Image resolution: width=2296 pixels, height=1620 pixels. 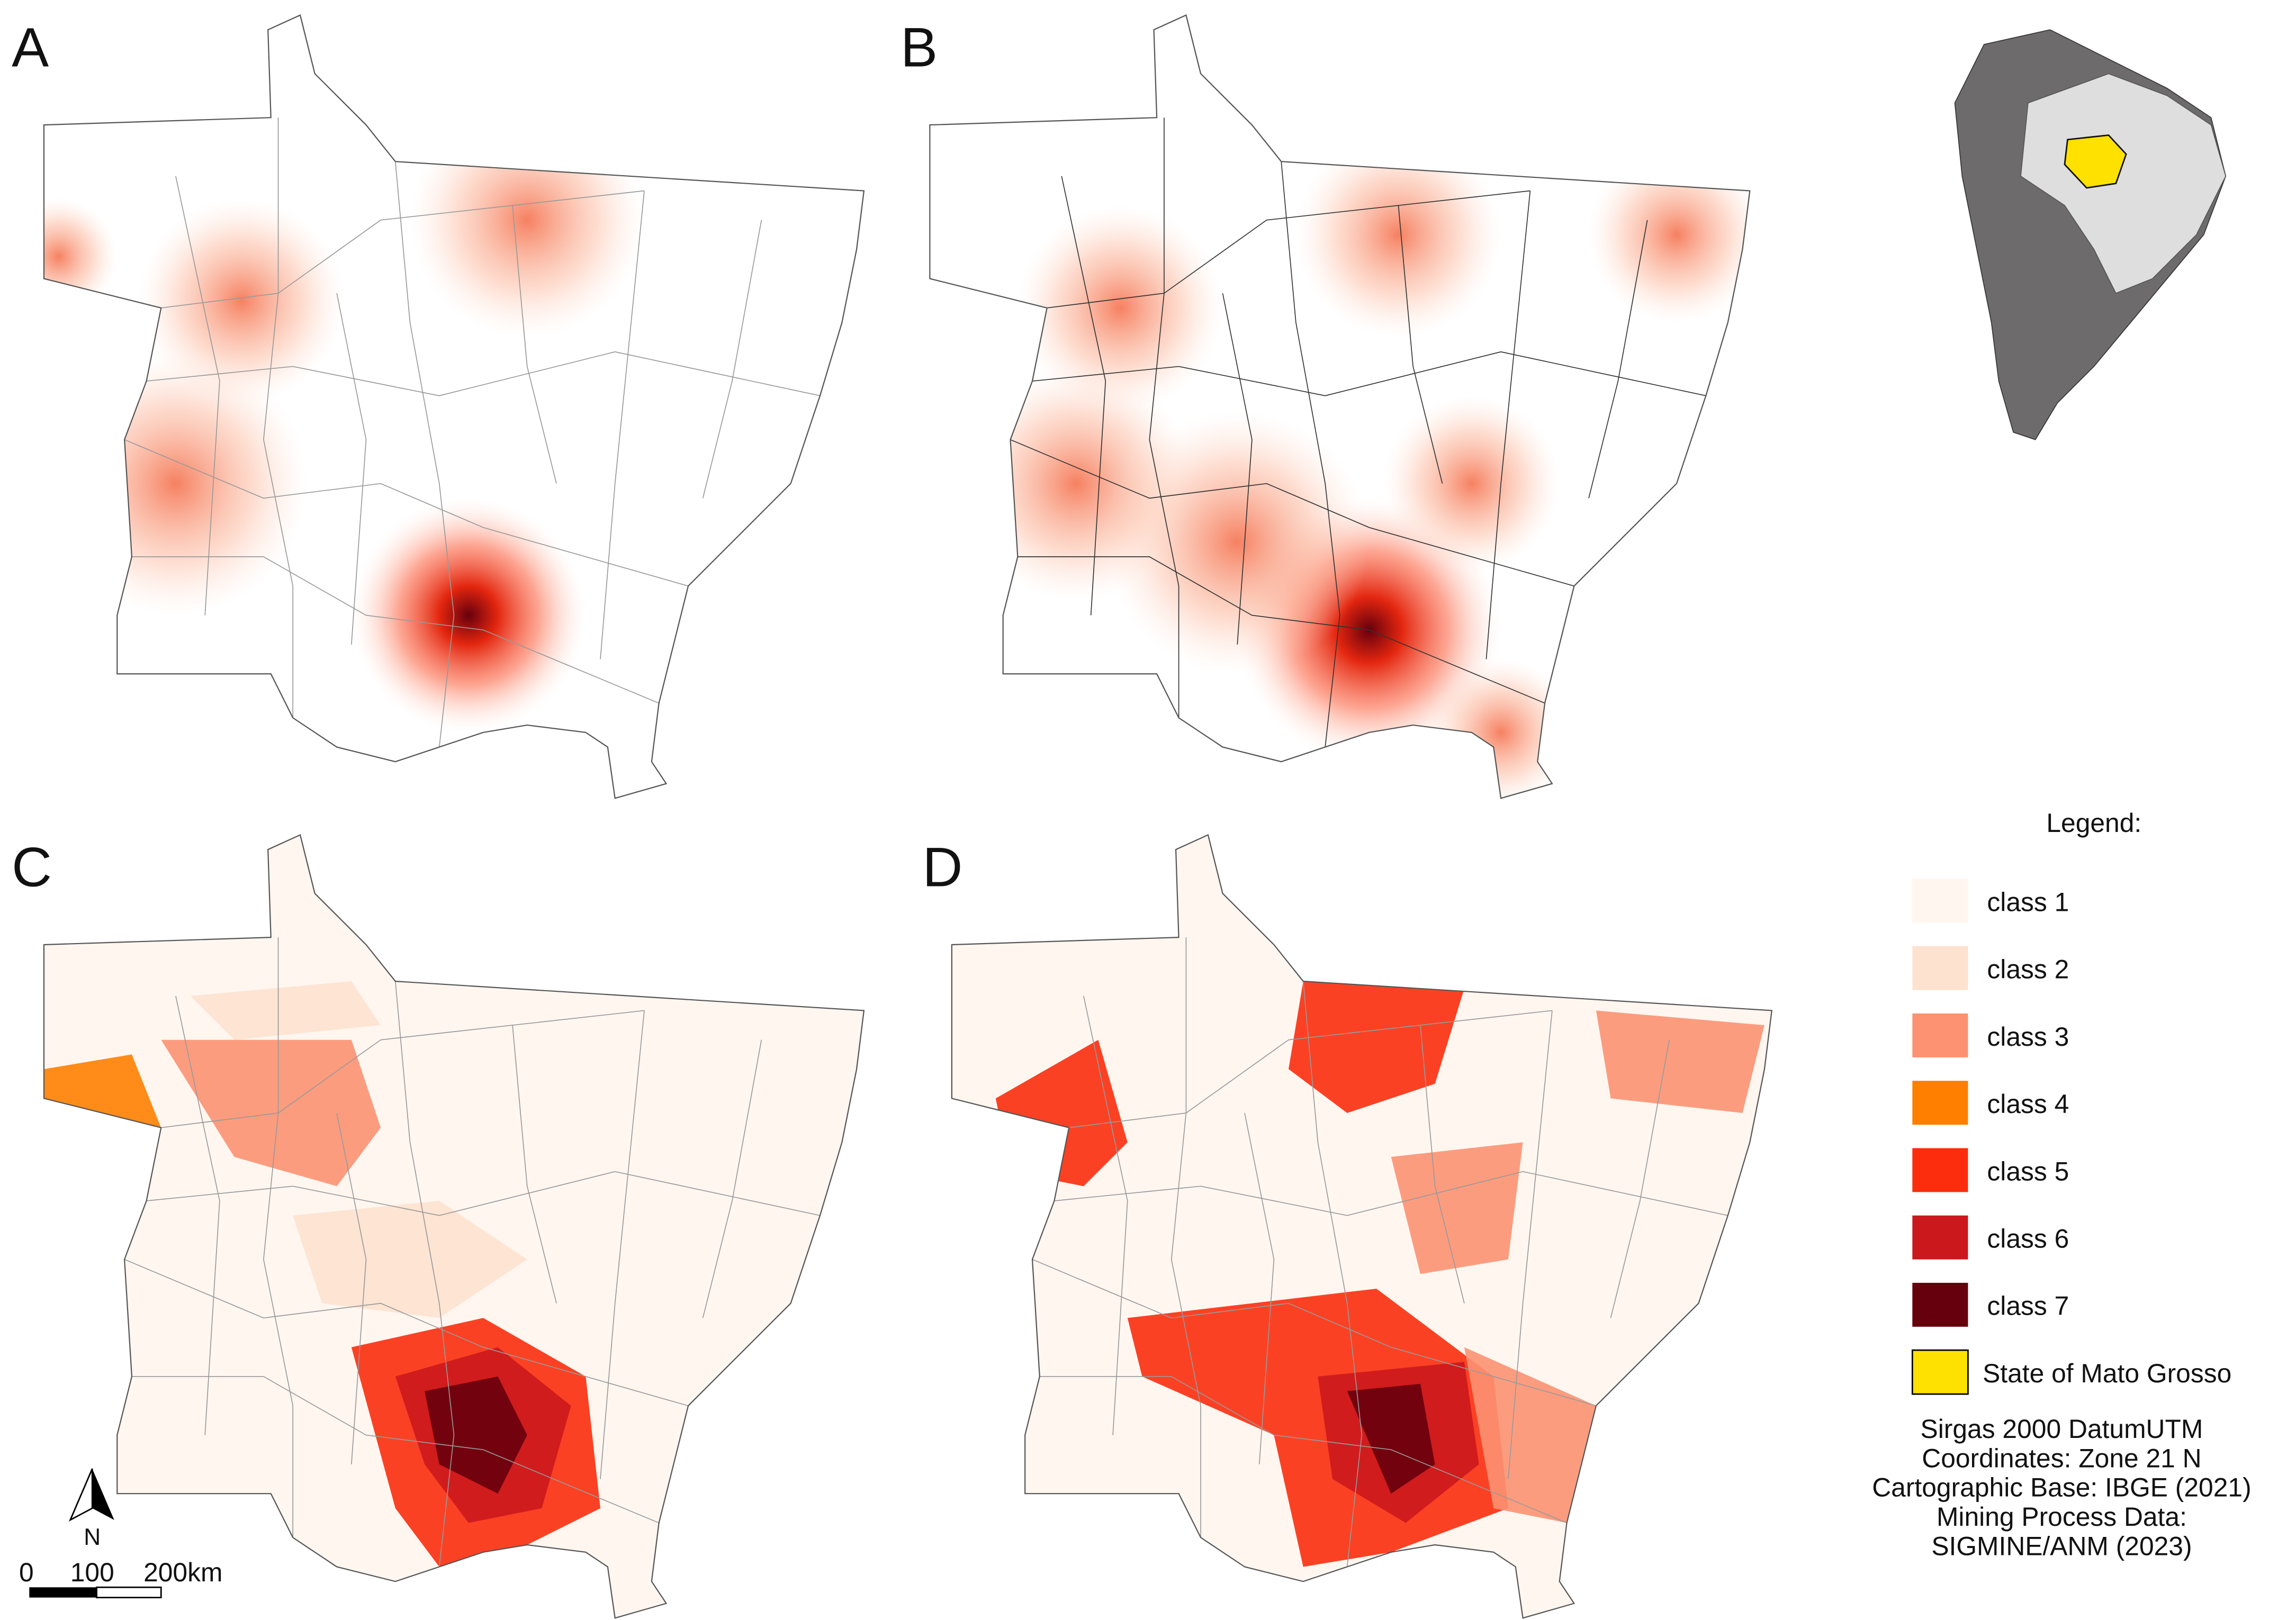 What do you see at coordinates (2028, 1104) in the screenshot?
I see `legend-label: class 4` at bounding box center [2028, 1104].